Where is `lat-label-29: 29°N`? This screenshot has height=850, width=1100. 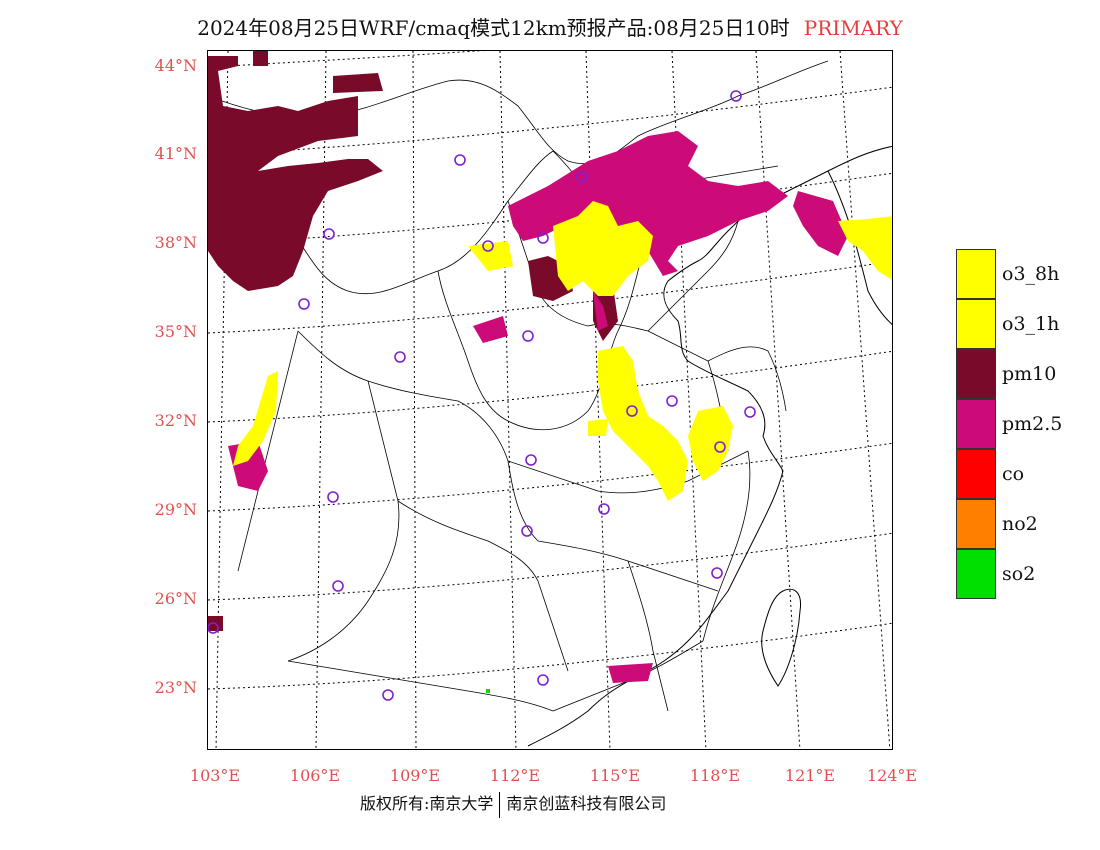
lat-label-29: 29°N is located at coordinates (175, 509).